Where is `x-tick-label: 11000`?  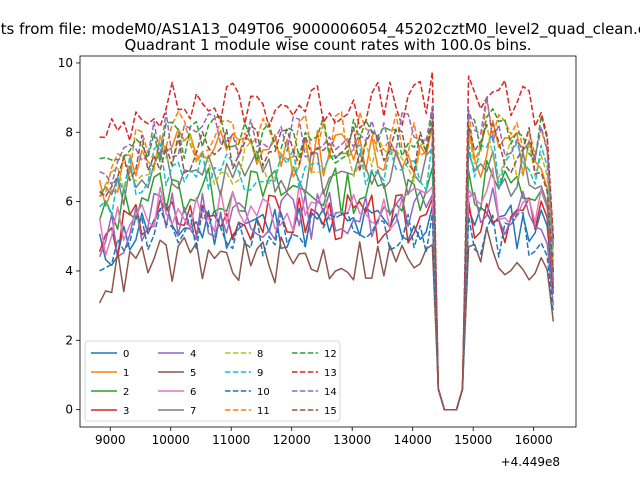
x-tick-label: 11000 is located at coordinates (231, 440).